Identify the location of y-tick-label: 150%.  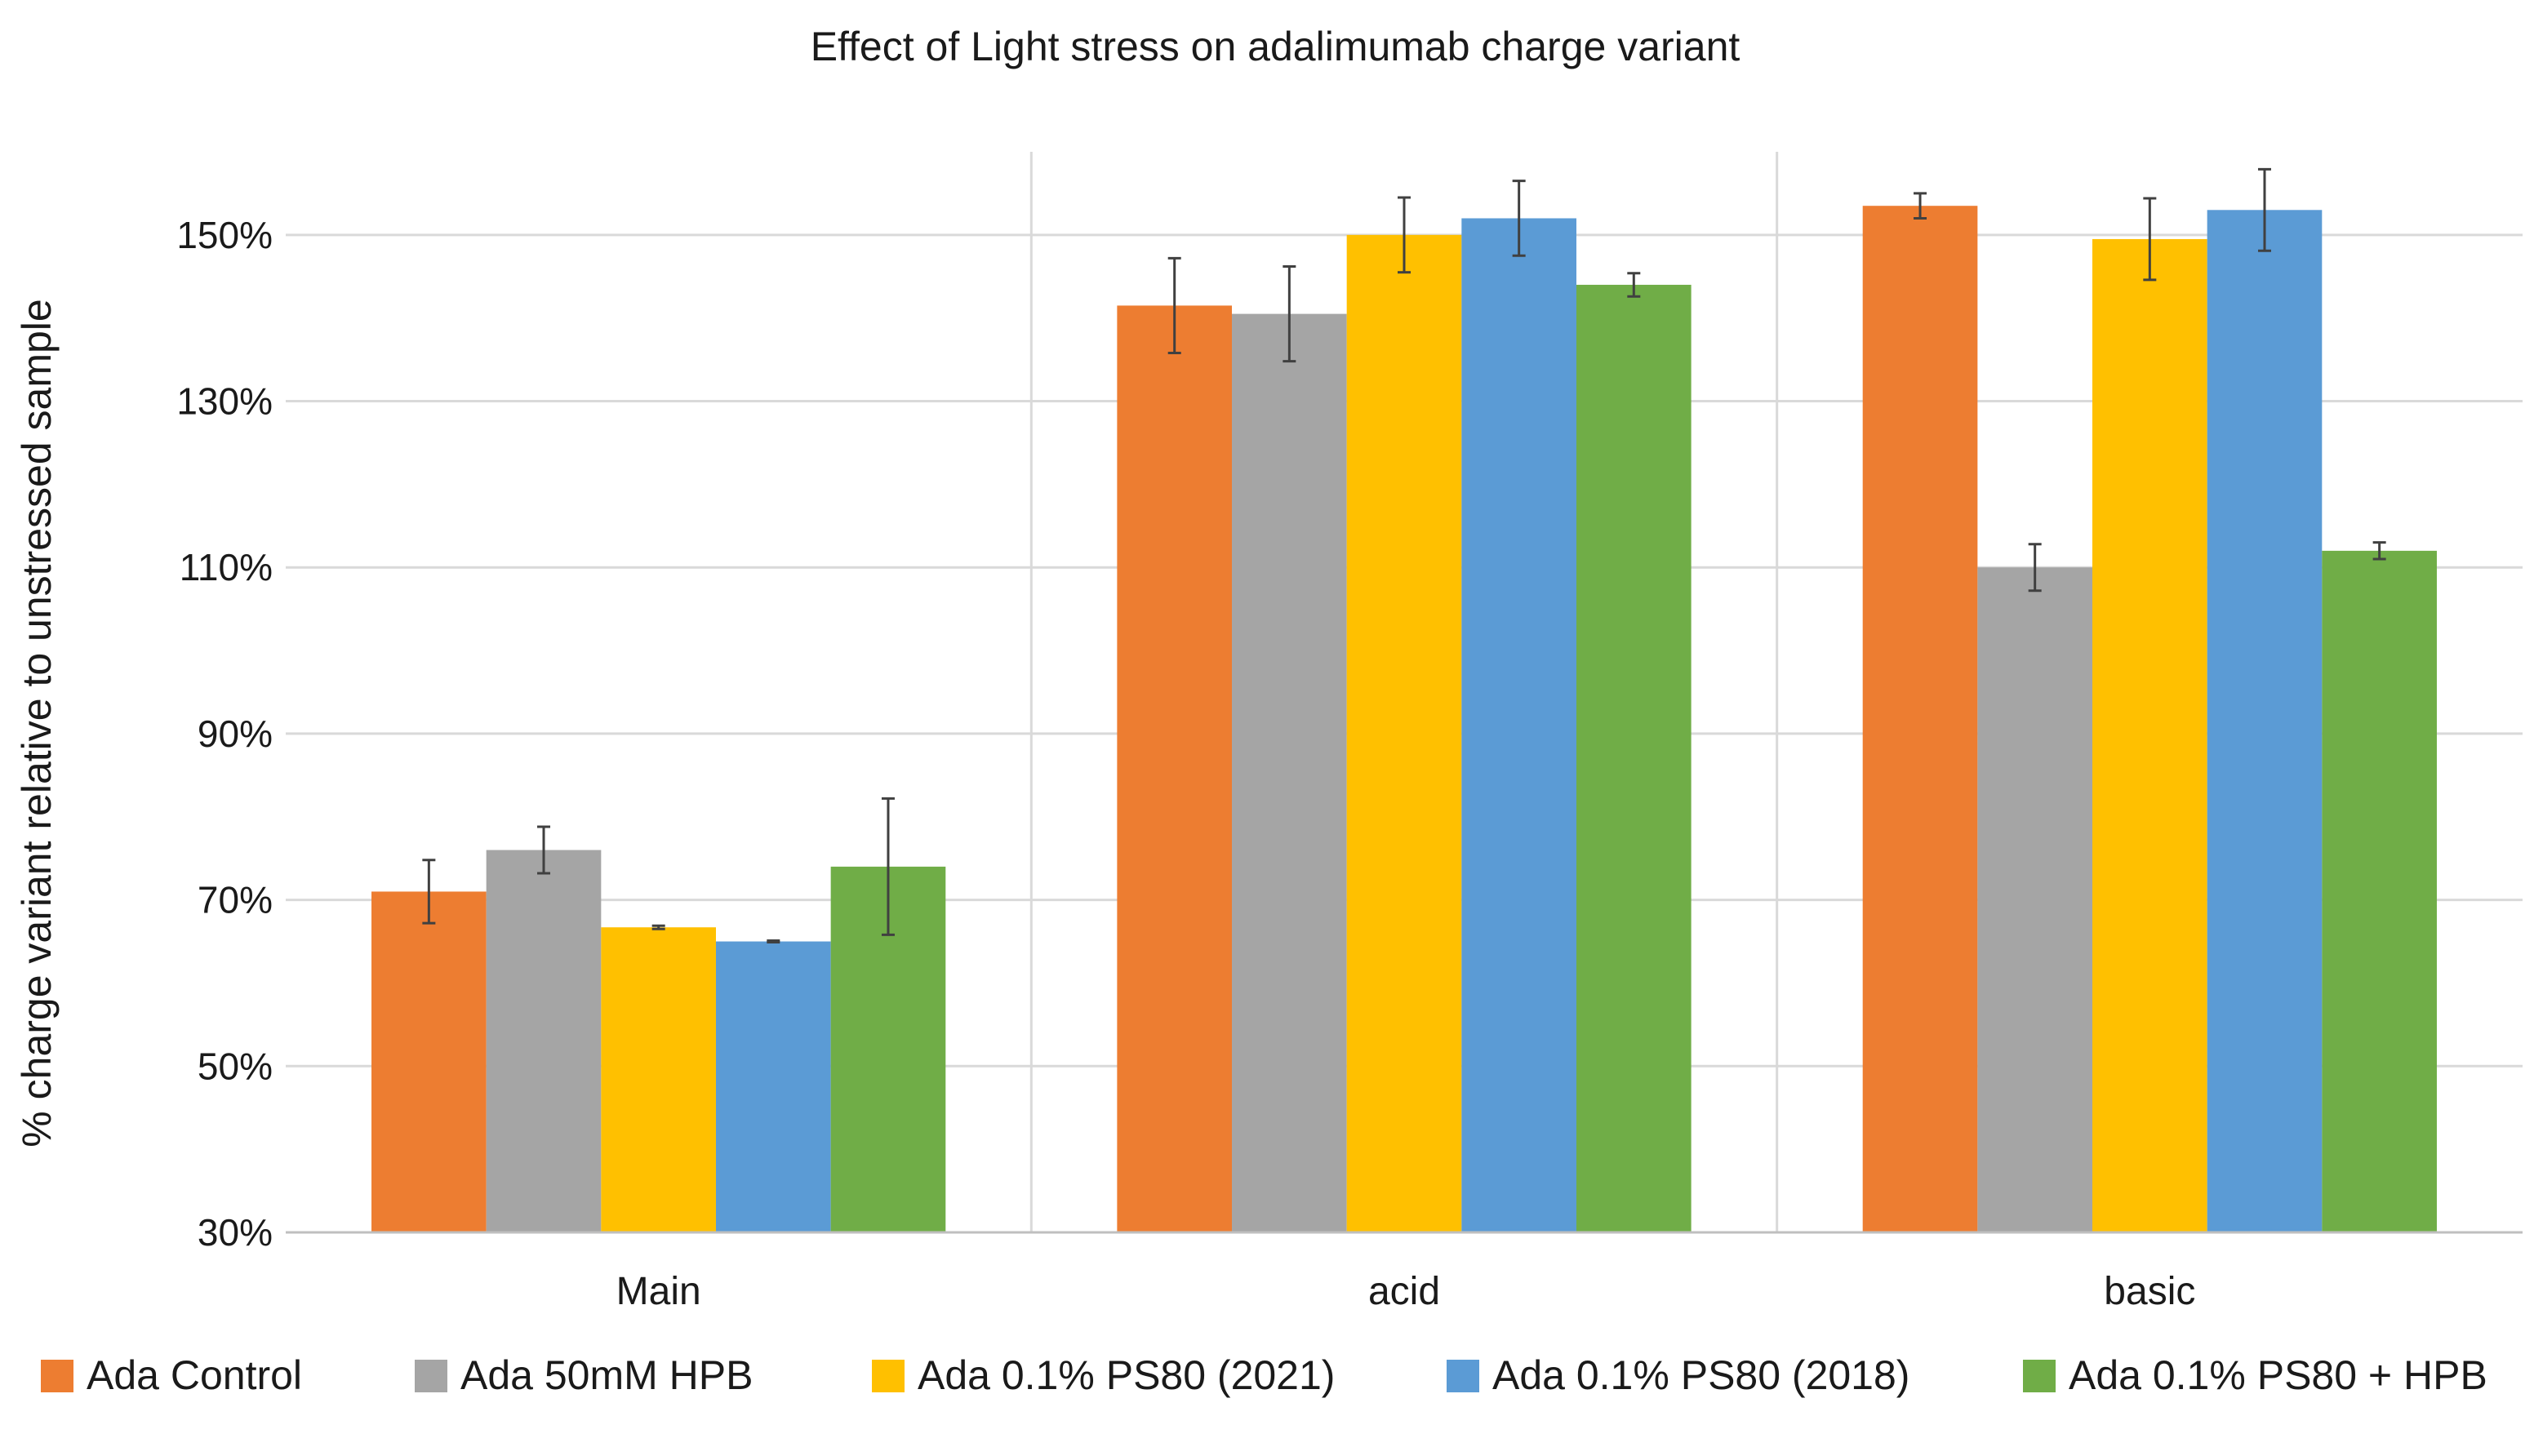
(224, 235).